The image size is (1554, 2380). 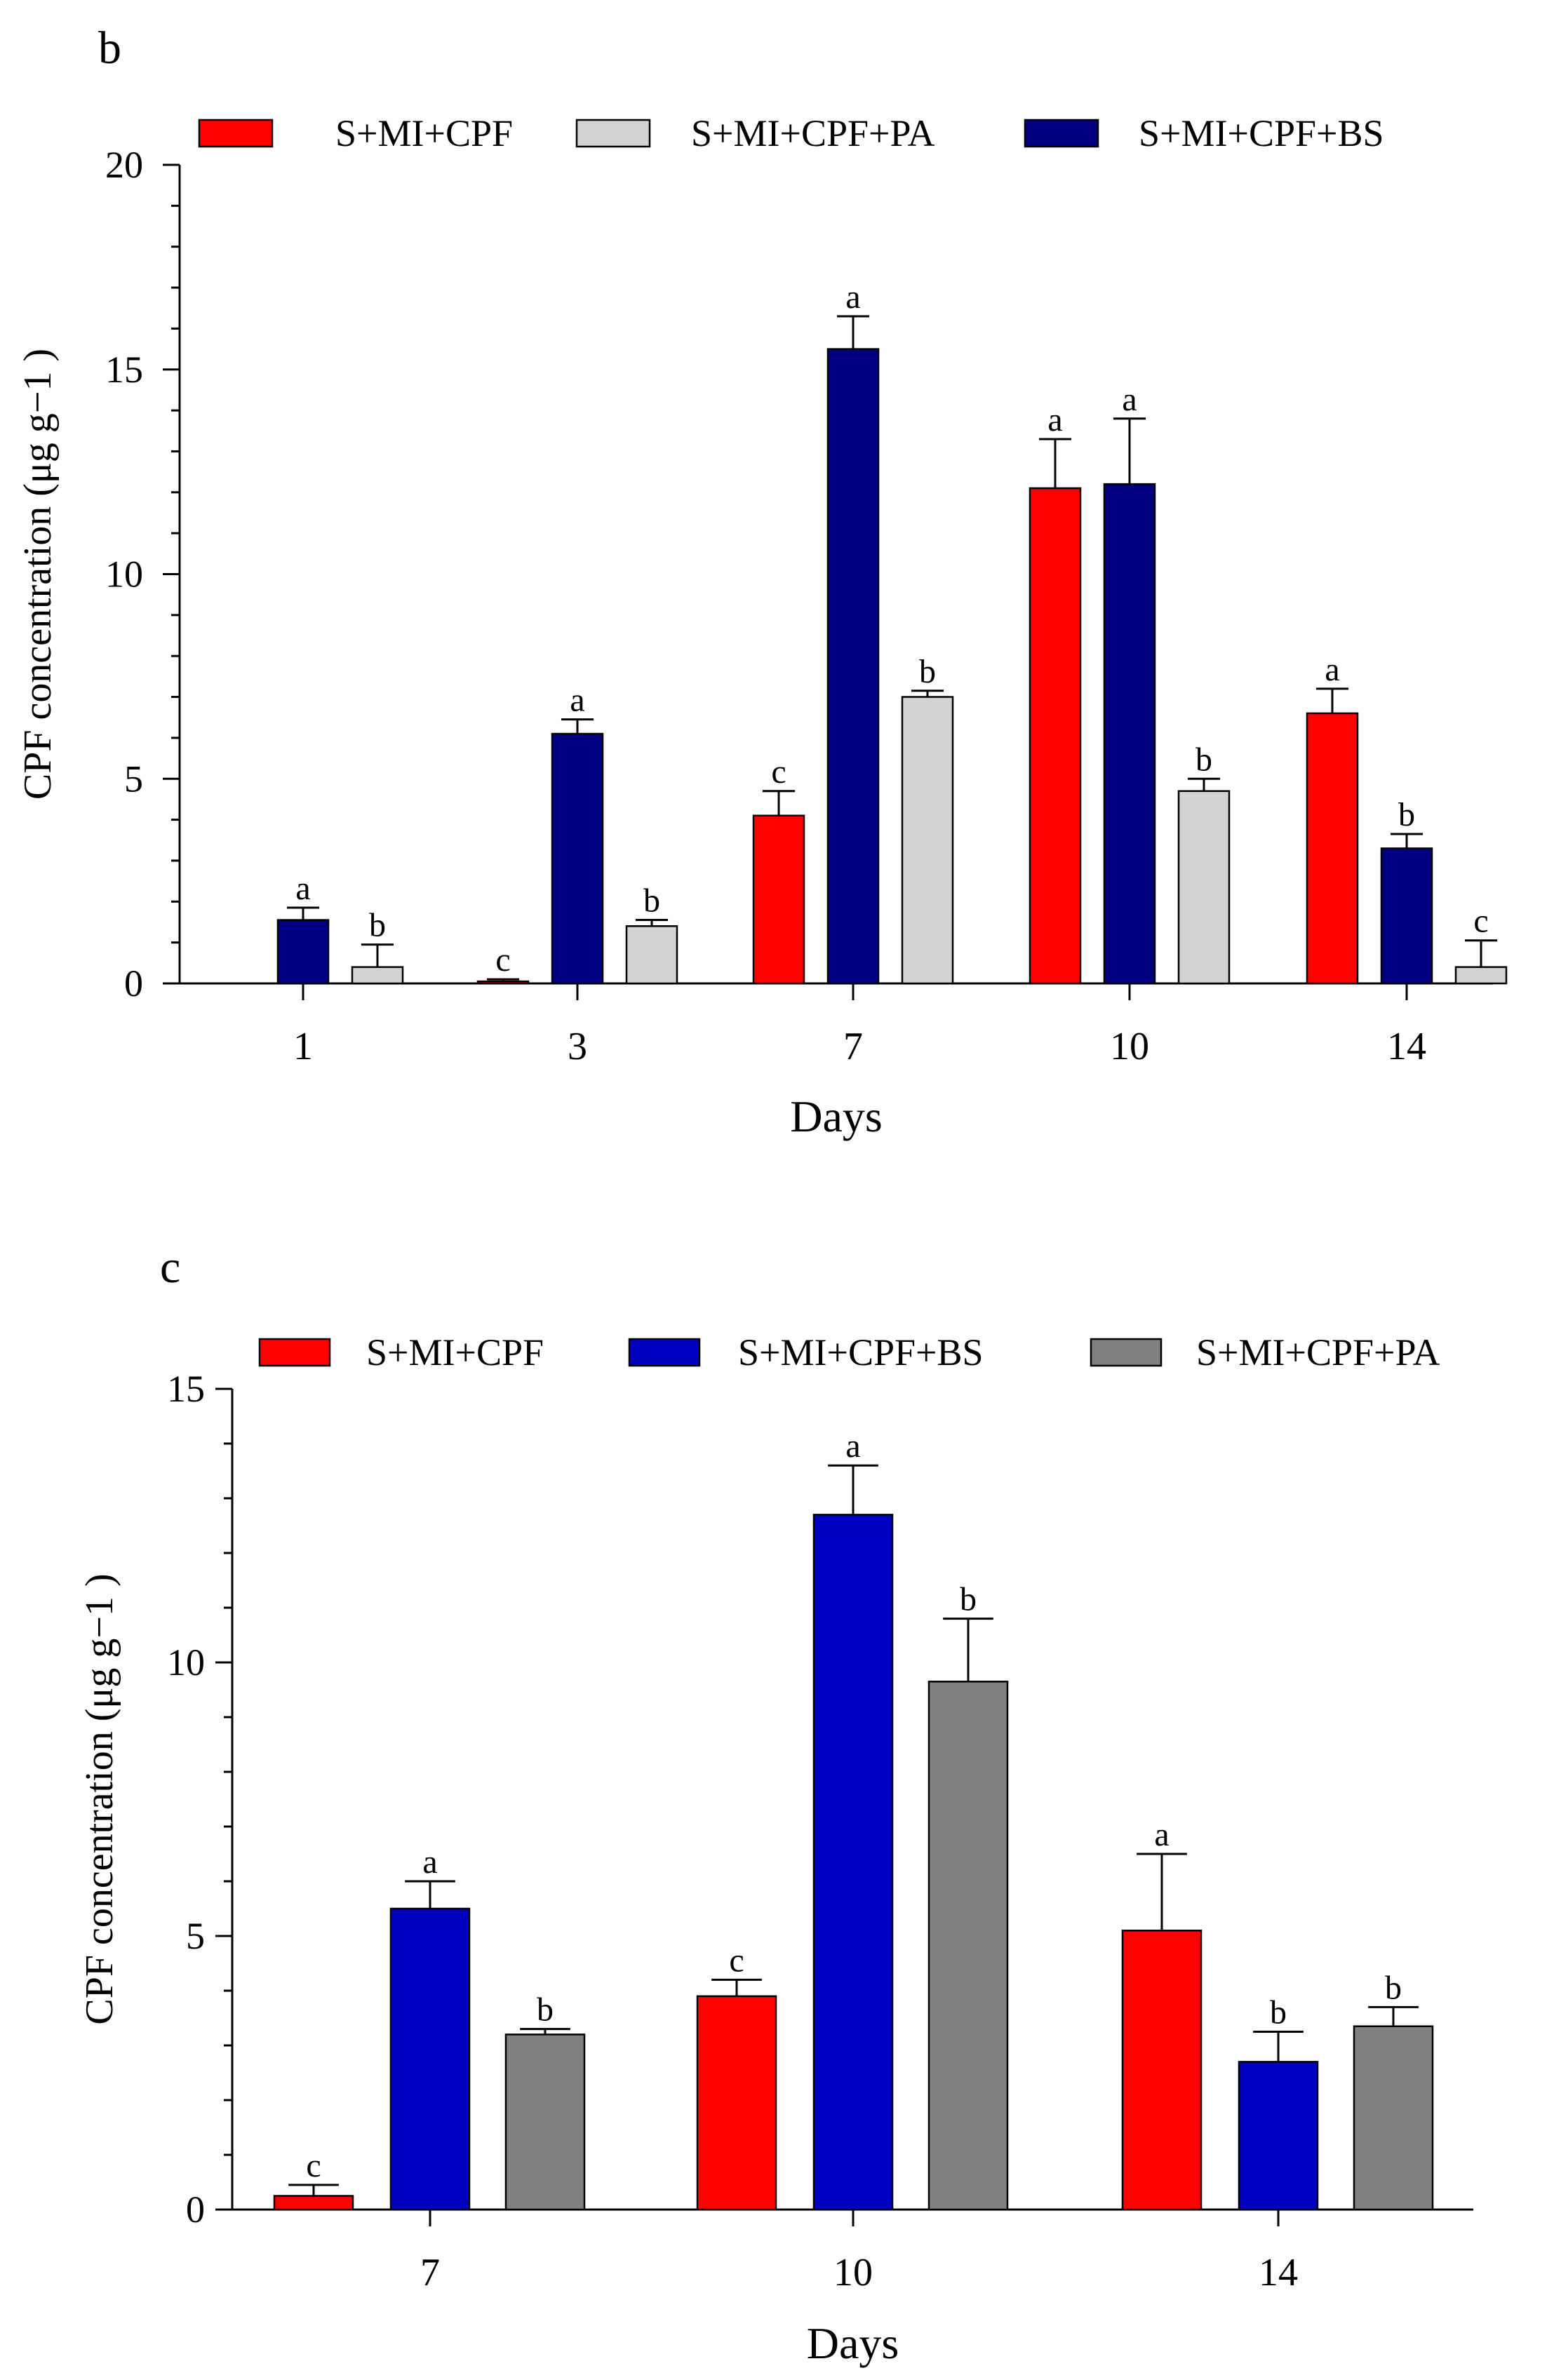 What do you see at coordinates (303, 1046) in the screenshot?
I see `x-tick-label: 1` at bounding box center [303, 1046].